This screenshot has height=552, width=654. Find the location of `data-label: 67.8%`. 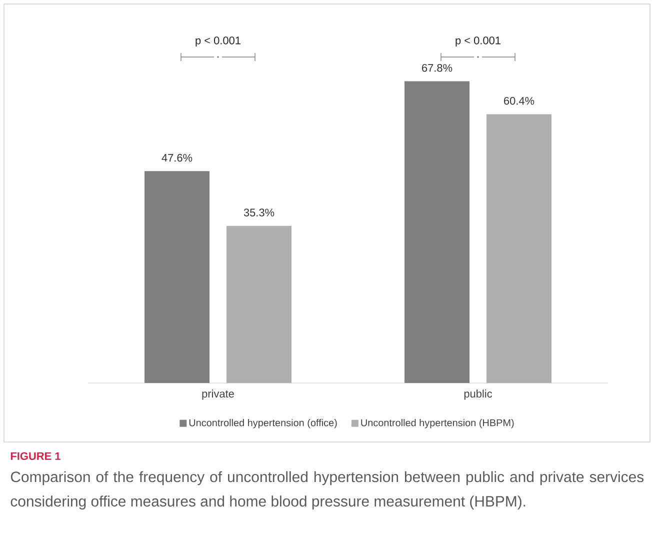

data-label: 67.8% is located at coordinates (437, 68).